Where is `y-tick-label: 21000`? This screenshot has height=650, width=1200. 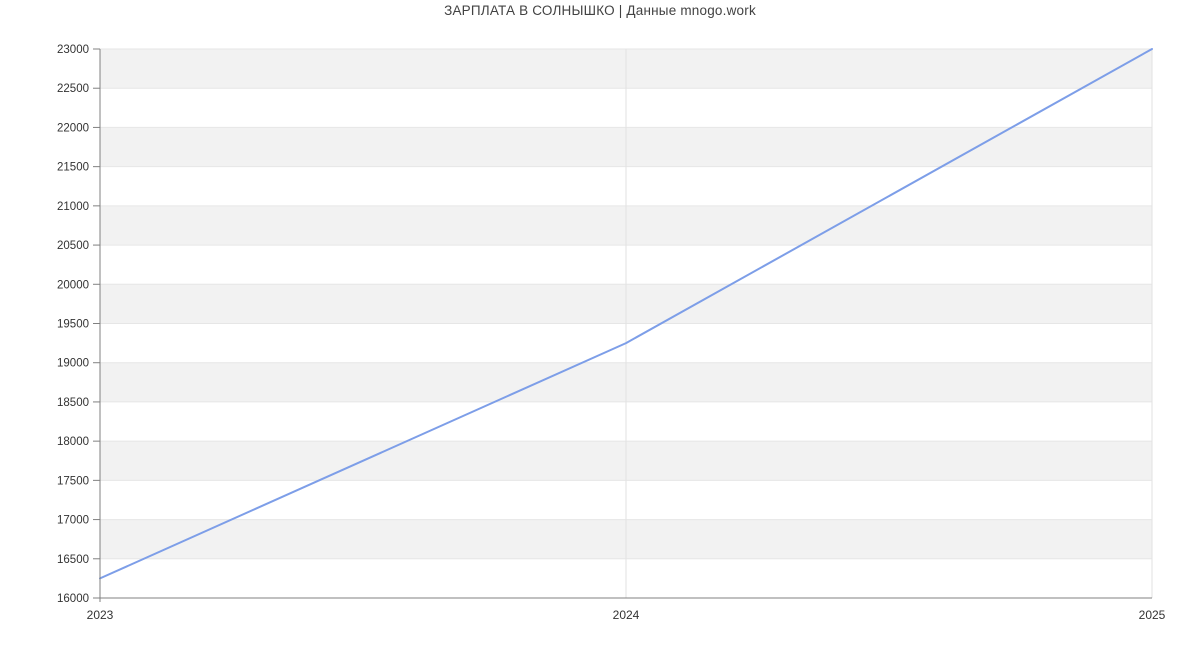
y-tick-label: 21000 is located at coordinates (73, 207).